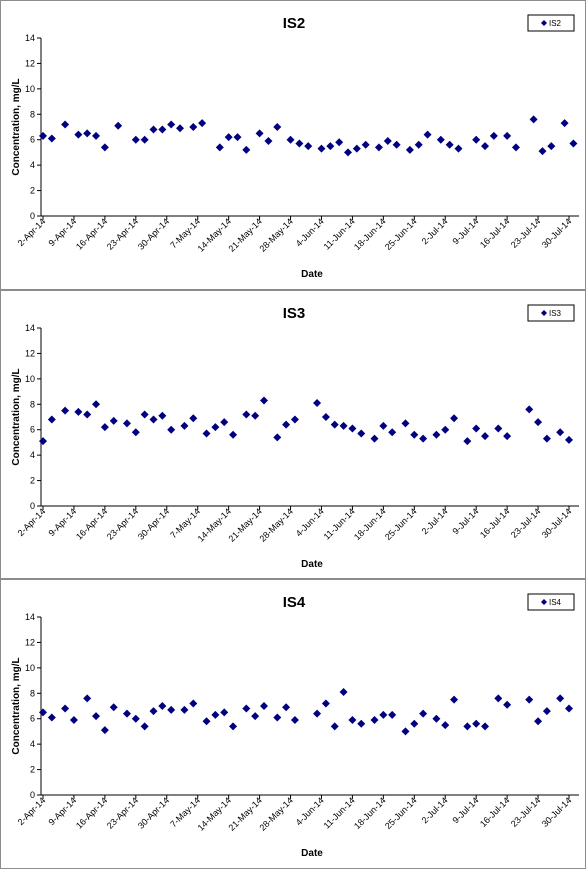 This screenshot has width=587, height=870. Describe the element at coordinates (30, 89) in the screenshot. I see `y-tick-label: 10` at that location.